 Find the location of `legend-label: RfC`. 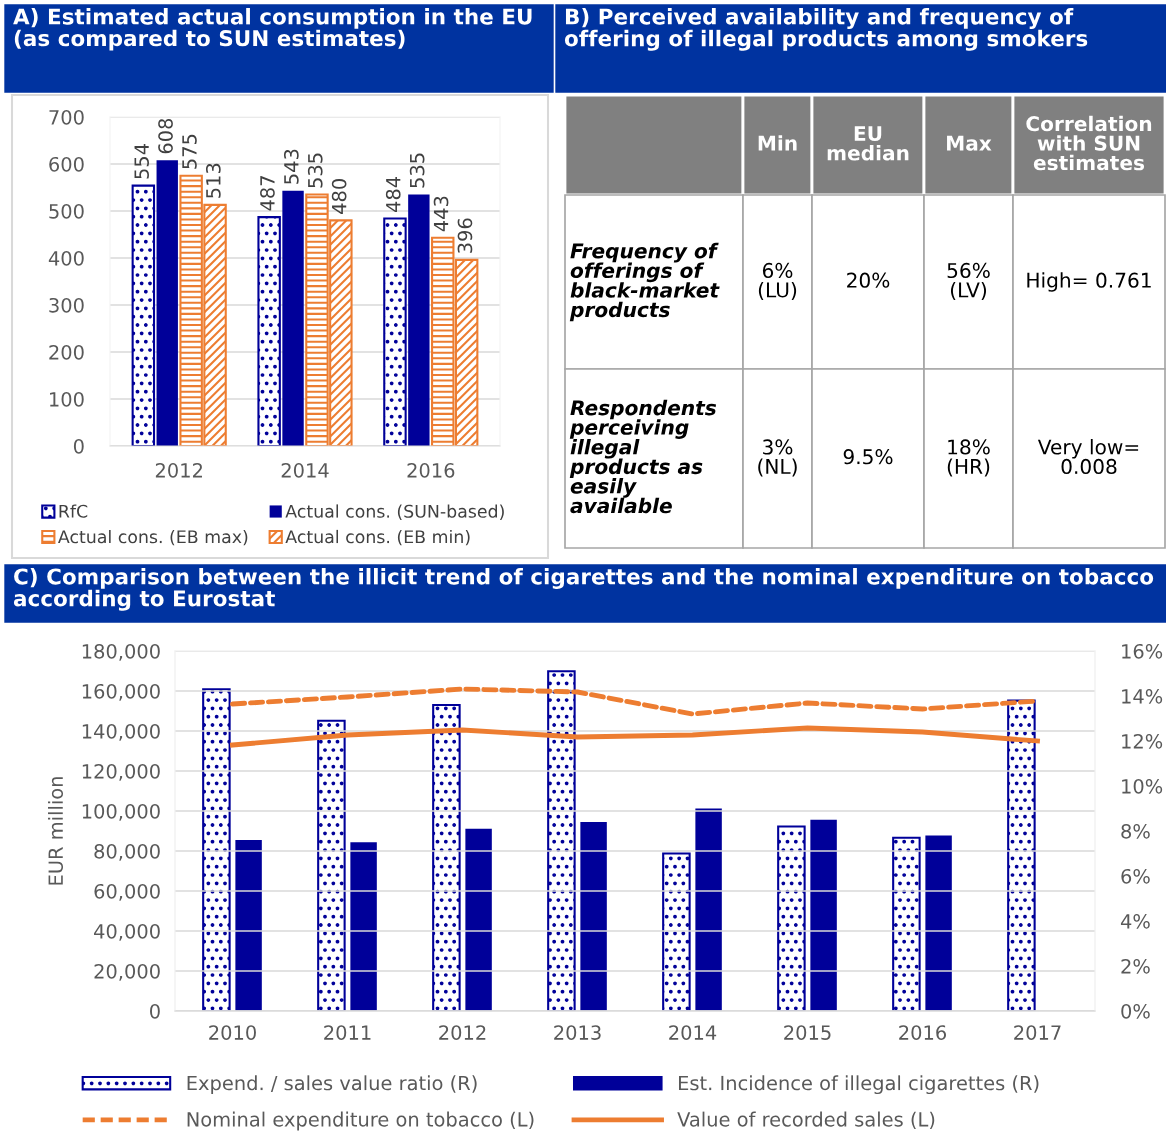

legend-label: RfC is located at coordinates (73, 511).